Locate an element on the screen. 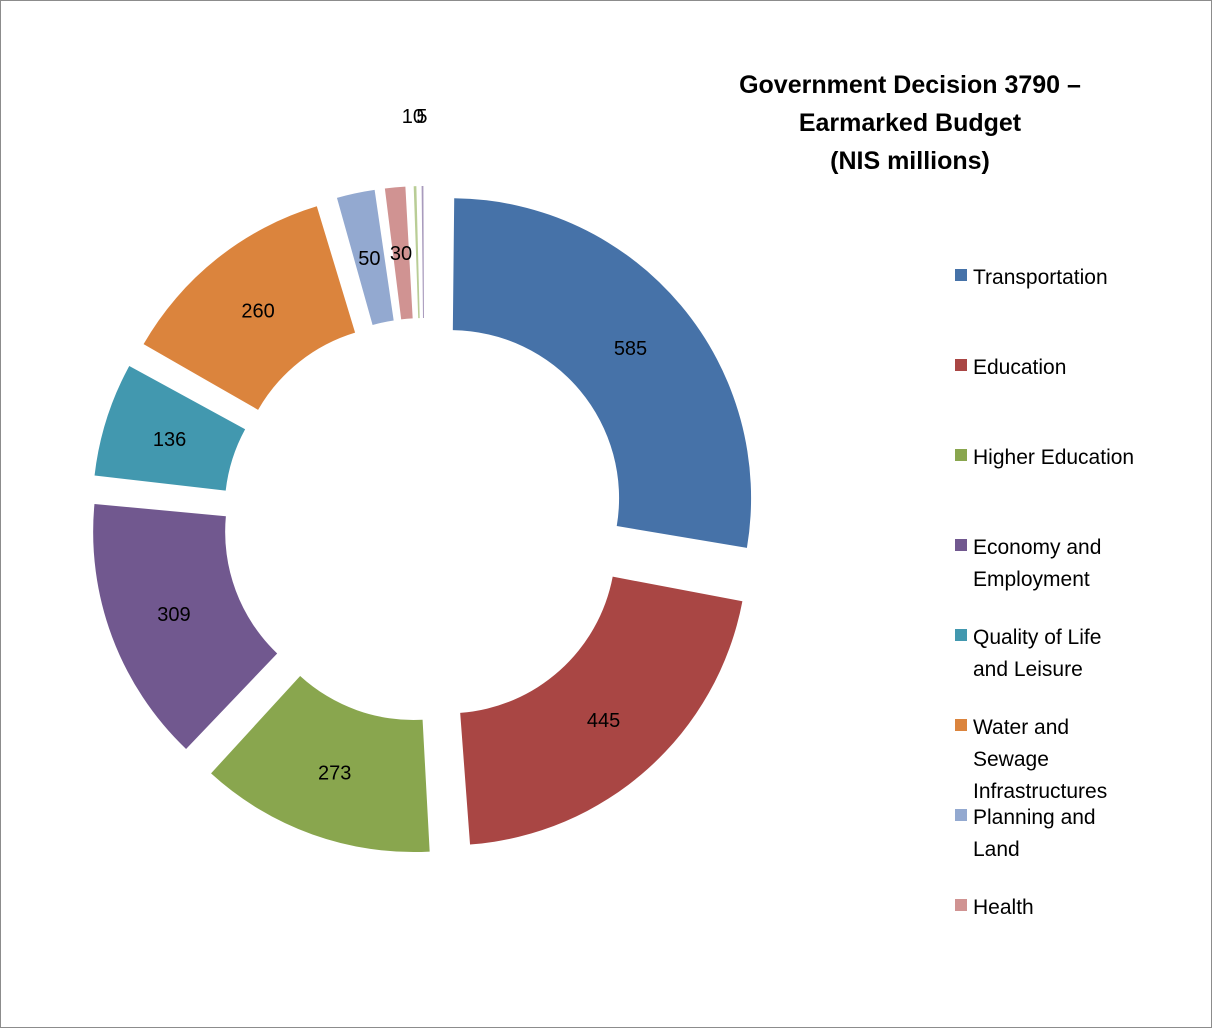 The width and height of the screenshot is (1212, 1028). chart-title-line-1: Government Decision 3790 – is located at coordinates (910, 85).